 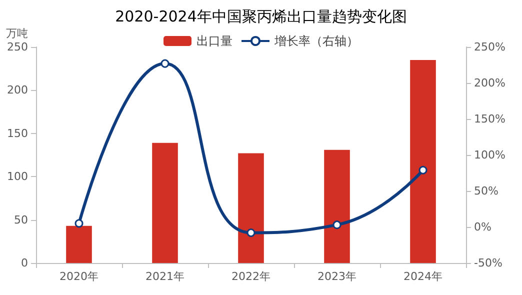 I want to click on y2-tick-label: 200%, so click(x=490, y=83).